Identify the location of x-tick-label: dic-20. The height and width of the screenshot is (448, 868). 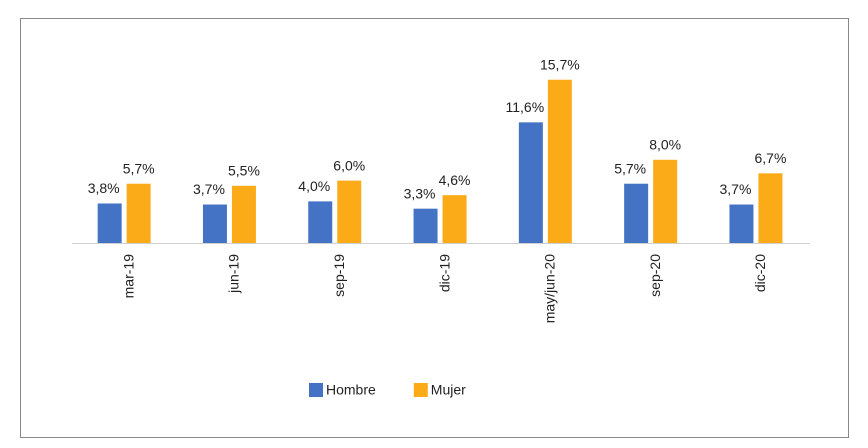
(760, 273).